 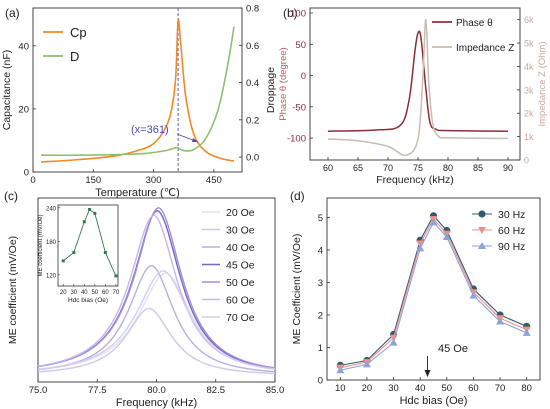 What do you see at coordinates (63, 293) in the screenshot?
I see `panel-c-inset-xtick-label: 20` at bounding box center [63, 293].